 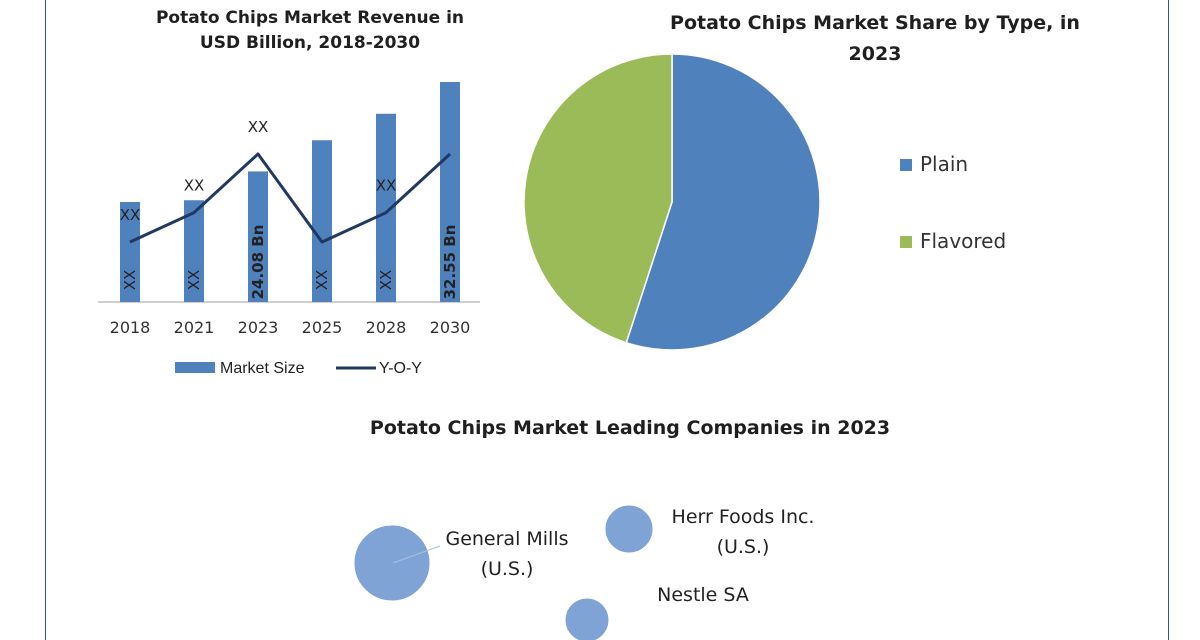 What do you see at coordinates (723, 202) in the screenshot?
I see `pie-slice-plain` at bounding box center [723, 202].